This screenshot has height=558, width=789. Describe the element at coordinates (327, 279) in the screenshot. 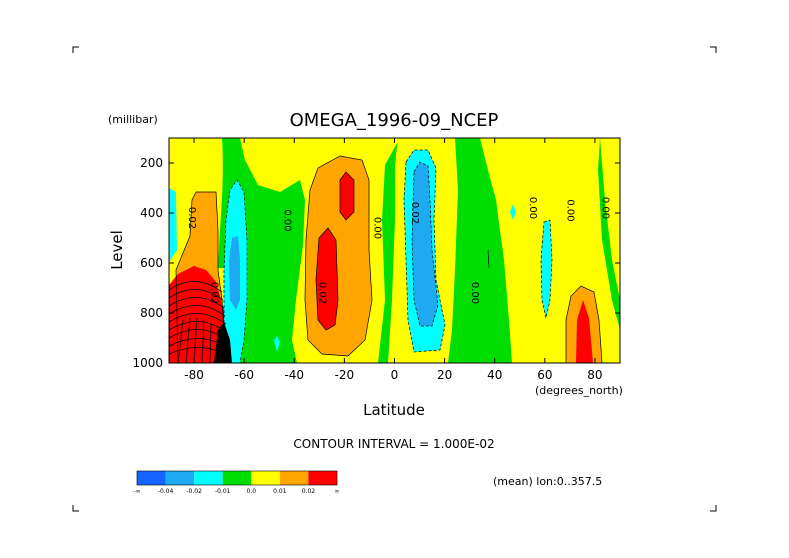

I see `red-region-subtropic-lower` at that location.